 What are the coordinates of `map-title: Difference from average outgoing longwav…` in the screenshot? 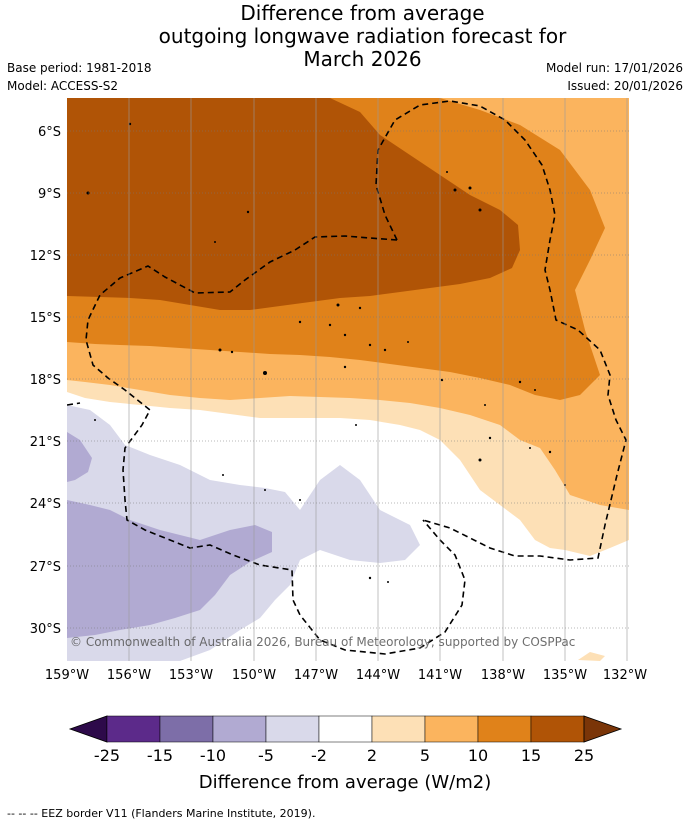 It's located at (345, 36).